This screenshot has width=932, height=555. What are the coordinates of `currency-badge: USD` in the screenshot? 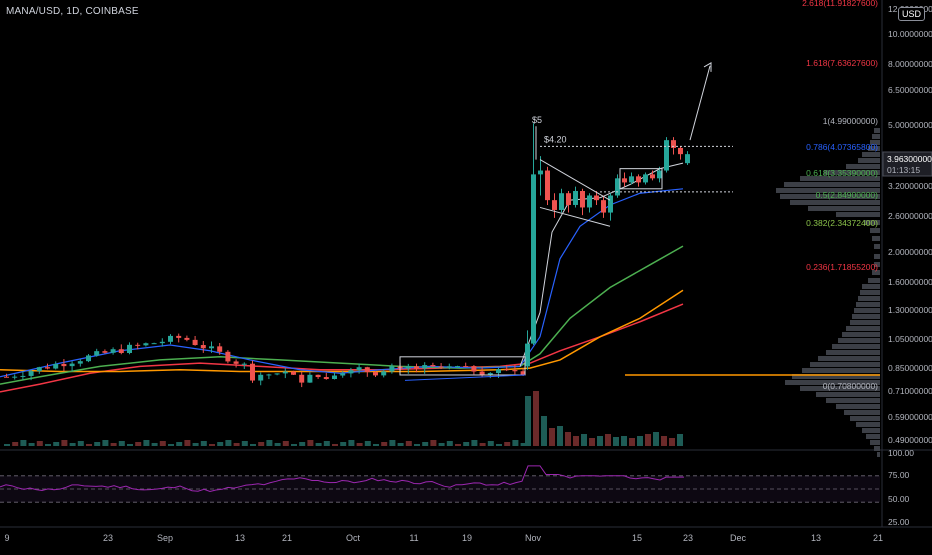 It's located at (912, 14).